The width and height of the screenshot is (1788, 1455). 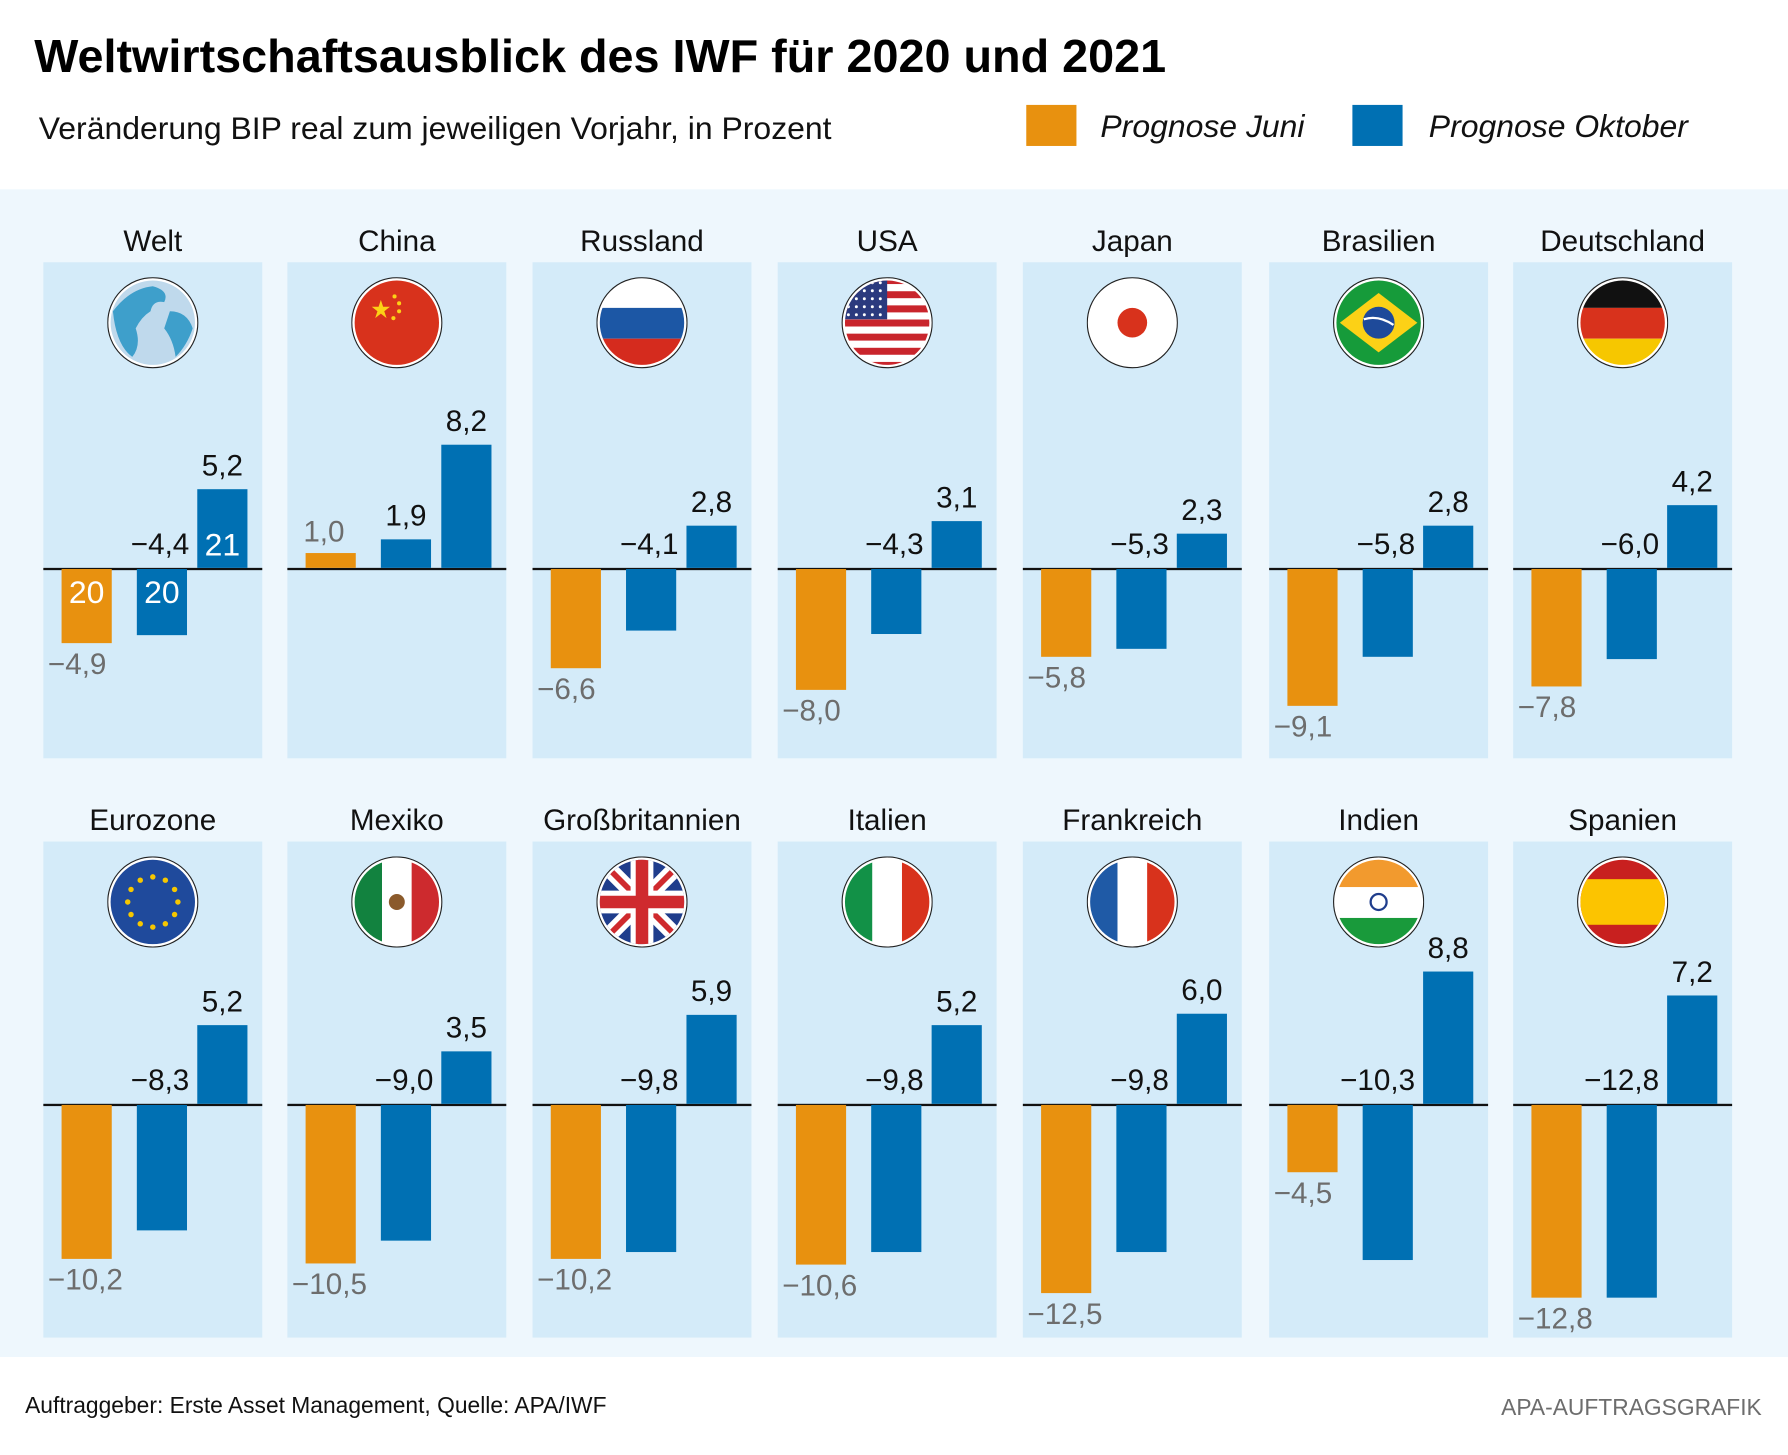 What do you see at coordinates (1202, 989) in the screenshot?
I see `value-label: 6,0` at bounding box center [1202, 989].